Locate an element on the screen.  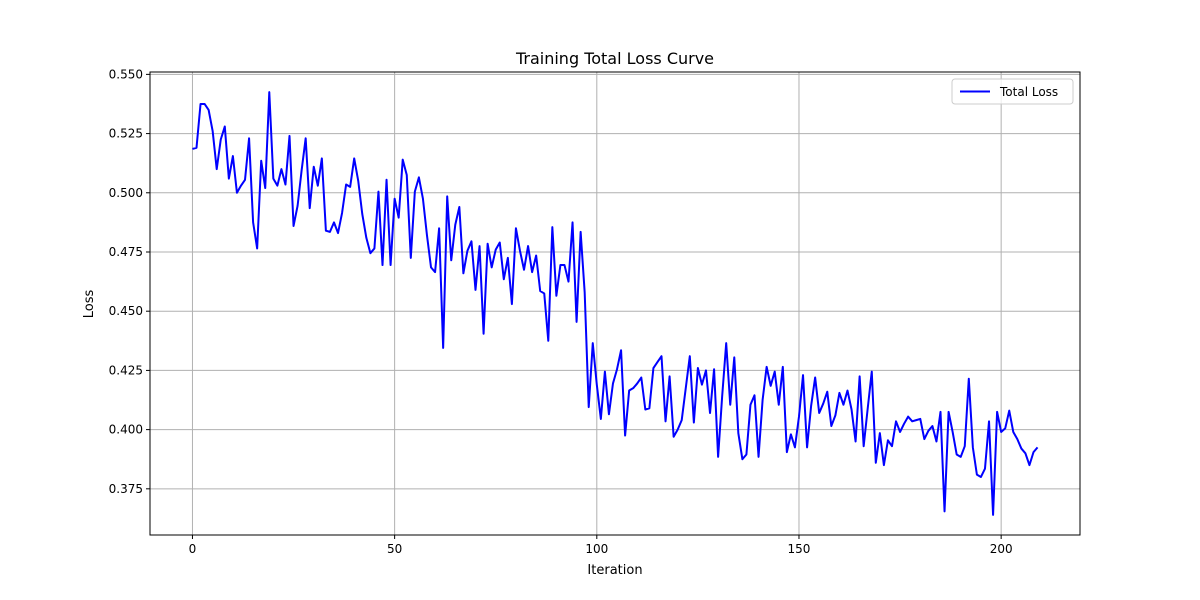
y-axis-label: Loss is located at coordinates (89, 304).